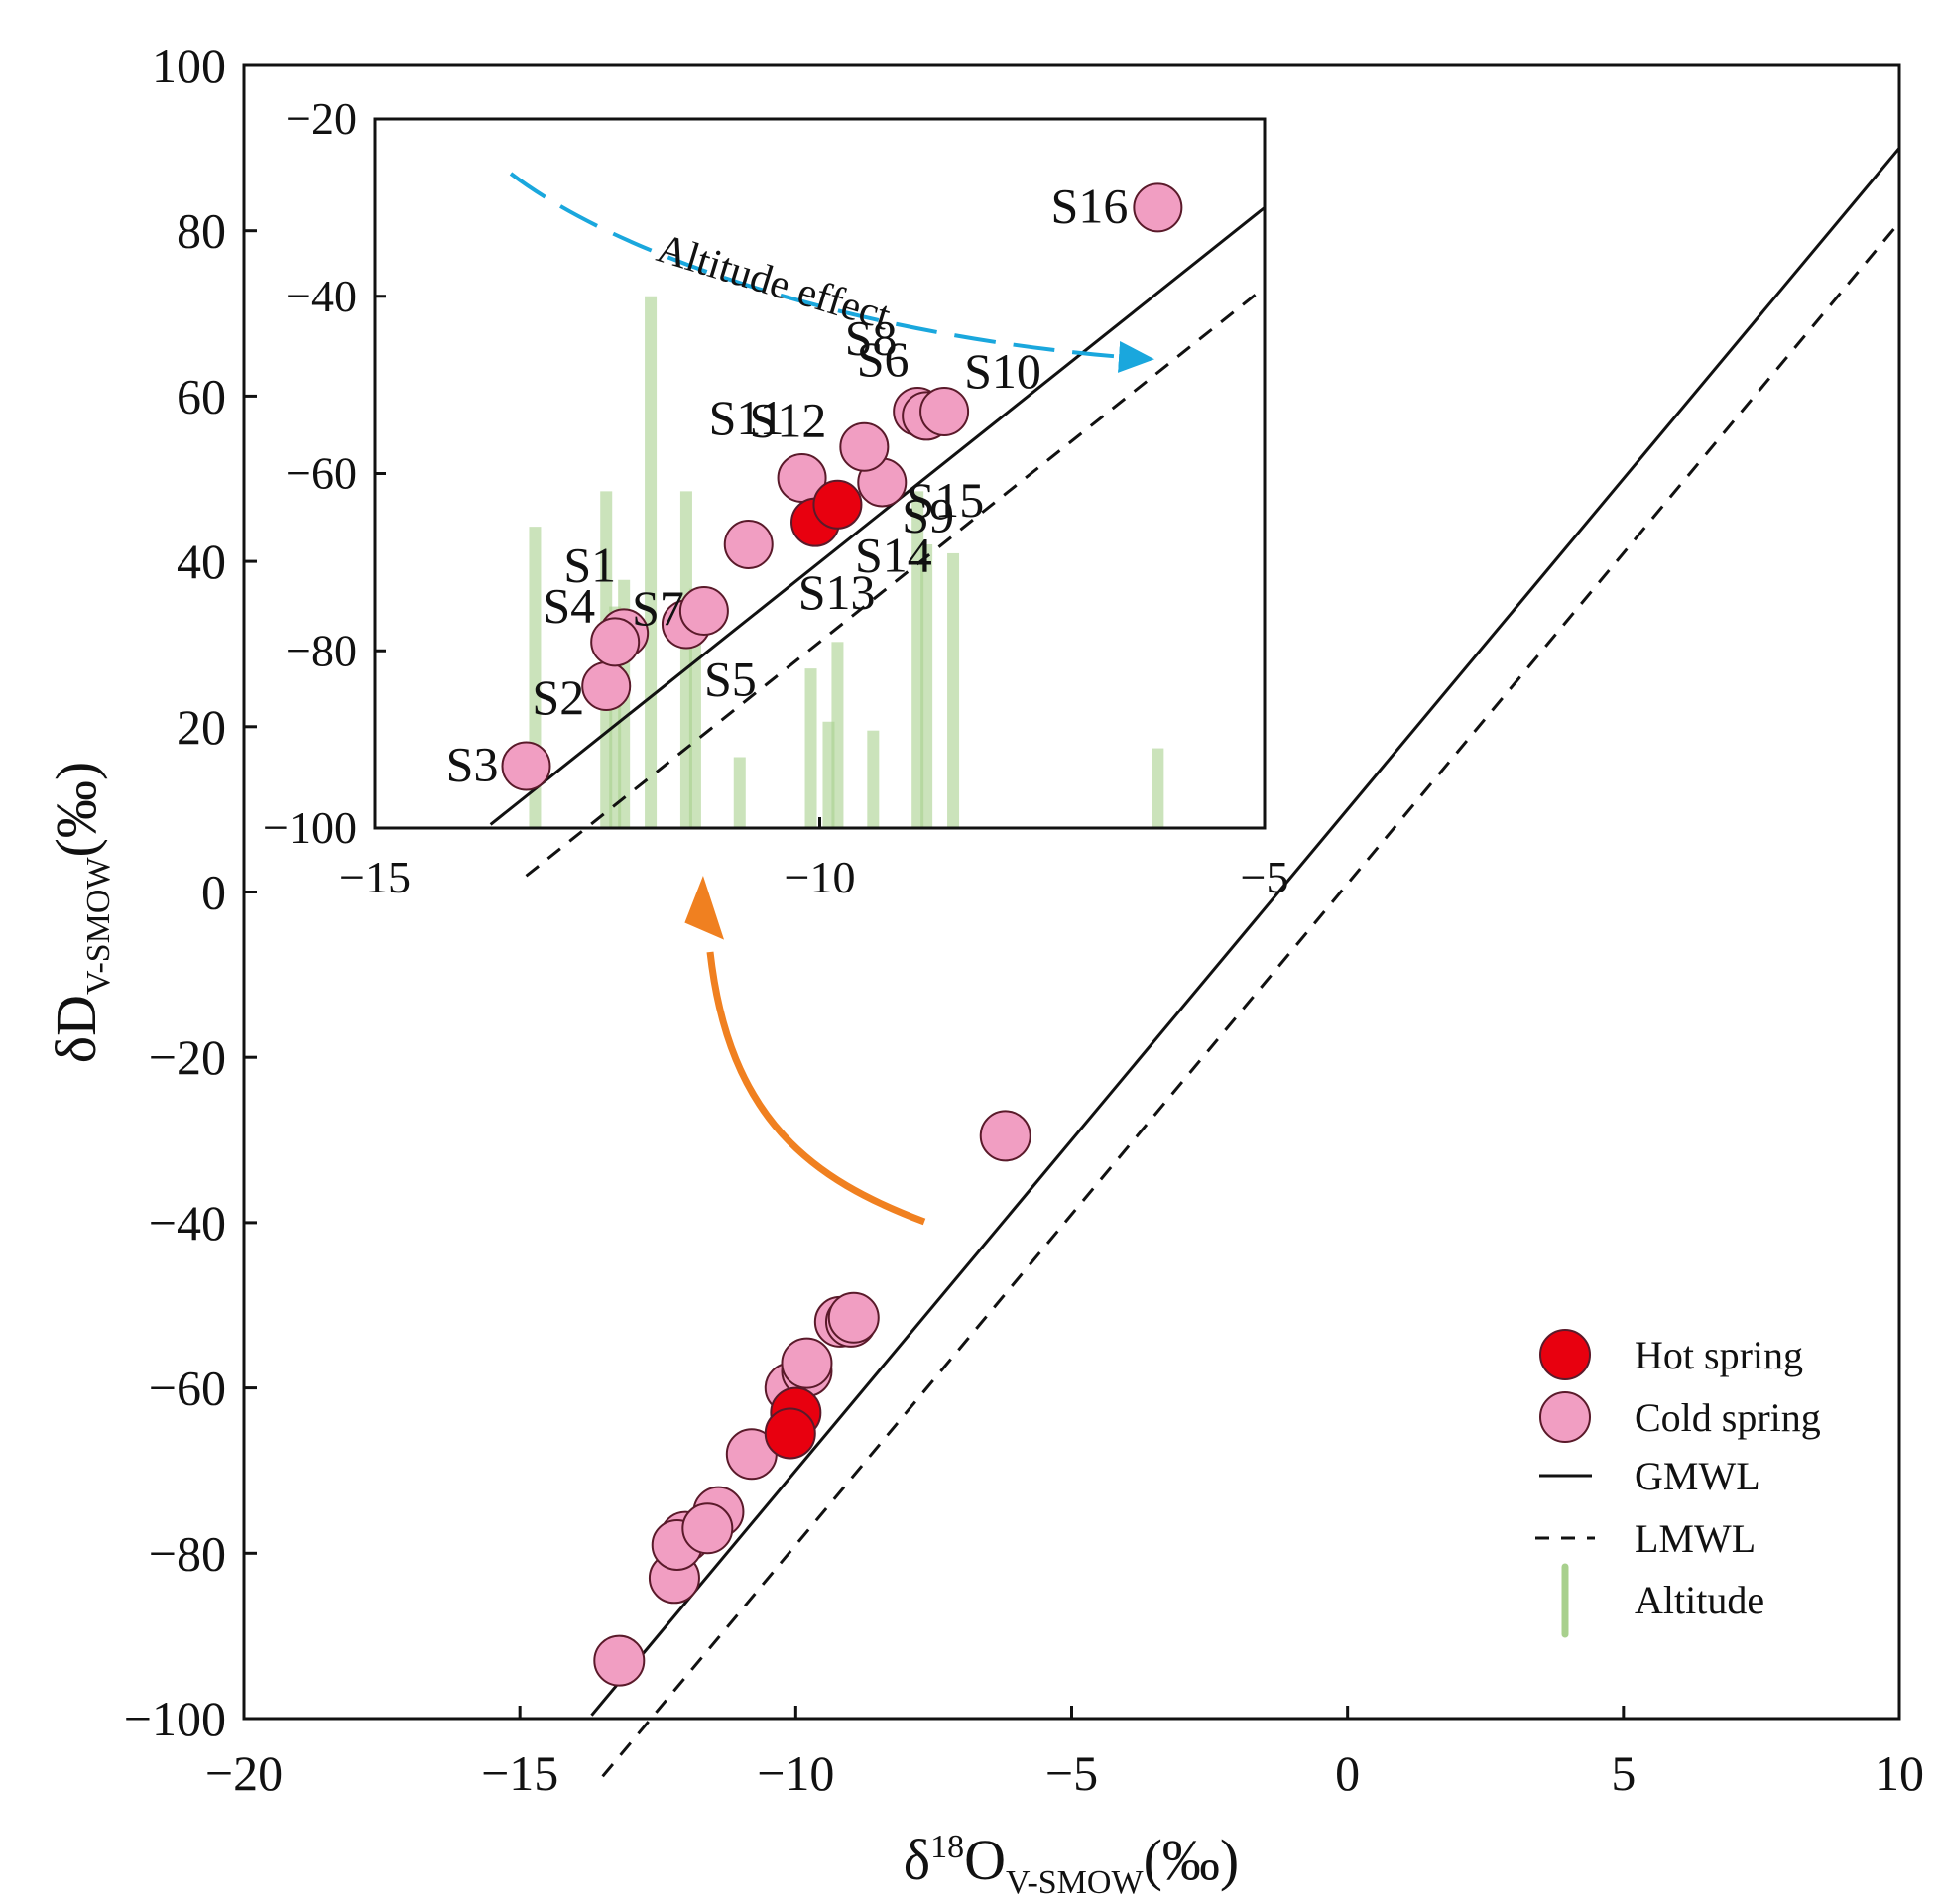 The height and width of the screenshot is (1904, 1941). Describe the element at coordinates (1565, 1417) in the screenshot. I see `legend-cold-marker` at that location.